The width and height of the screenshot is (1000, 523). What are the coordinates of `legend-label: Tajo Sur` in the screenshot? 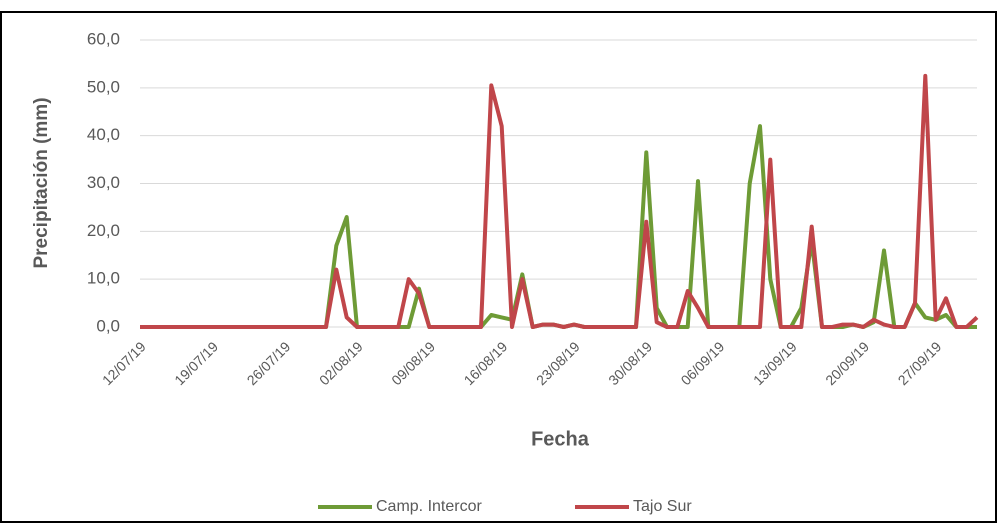 It's located at (662, 506).